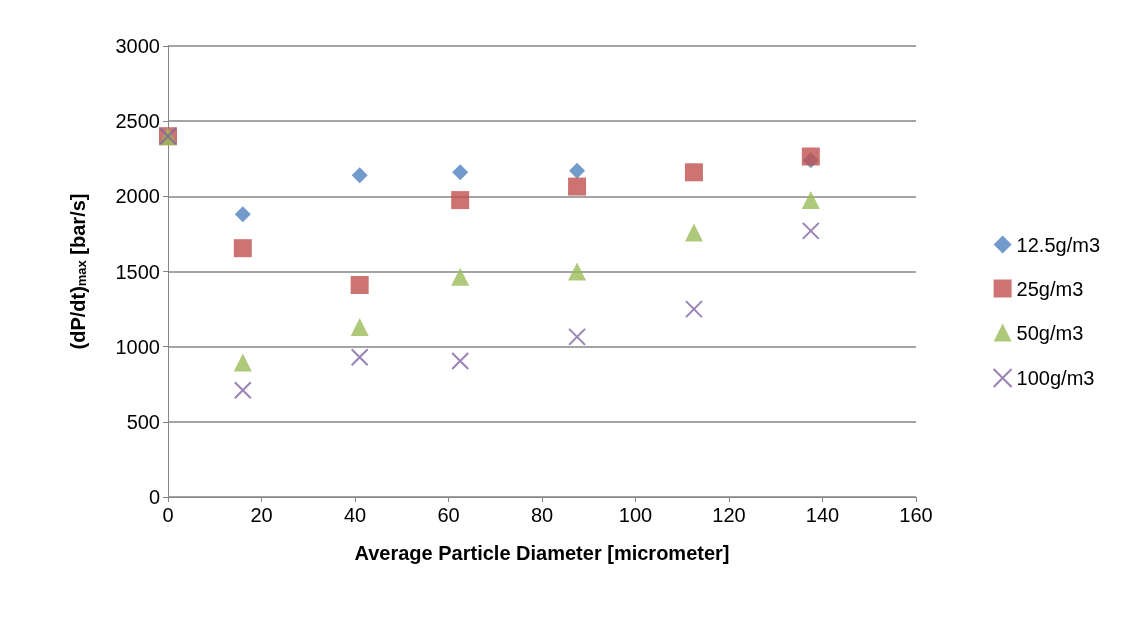 The image size is (1133, 624). I want to click on legend-label: 100g/m3, so click(1055, 378).